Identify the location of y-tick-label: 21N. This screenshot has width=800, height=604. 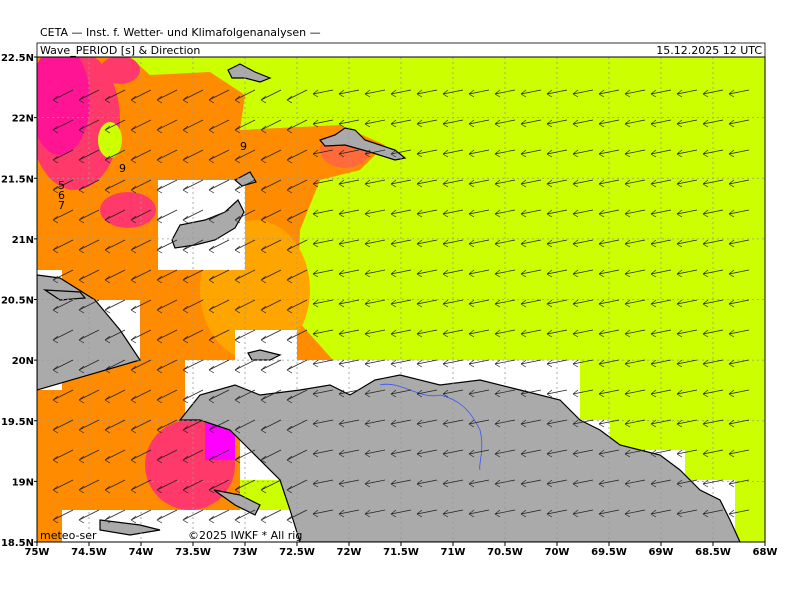
(23, 240).